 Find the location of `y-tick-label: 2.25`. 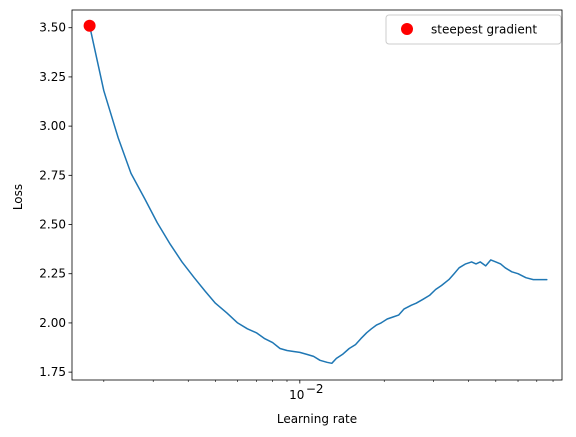

y-tick-label: 2.25 is located at coordinates (52, 274).